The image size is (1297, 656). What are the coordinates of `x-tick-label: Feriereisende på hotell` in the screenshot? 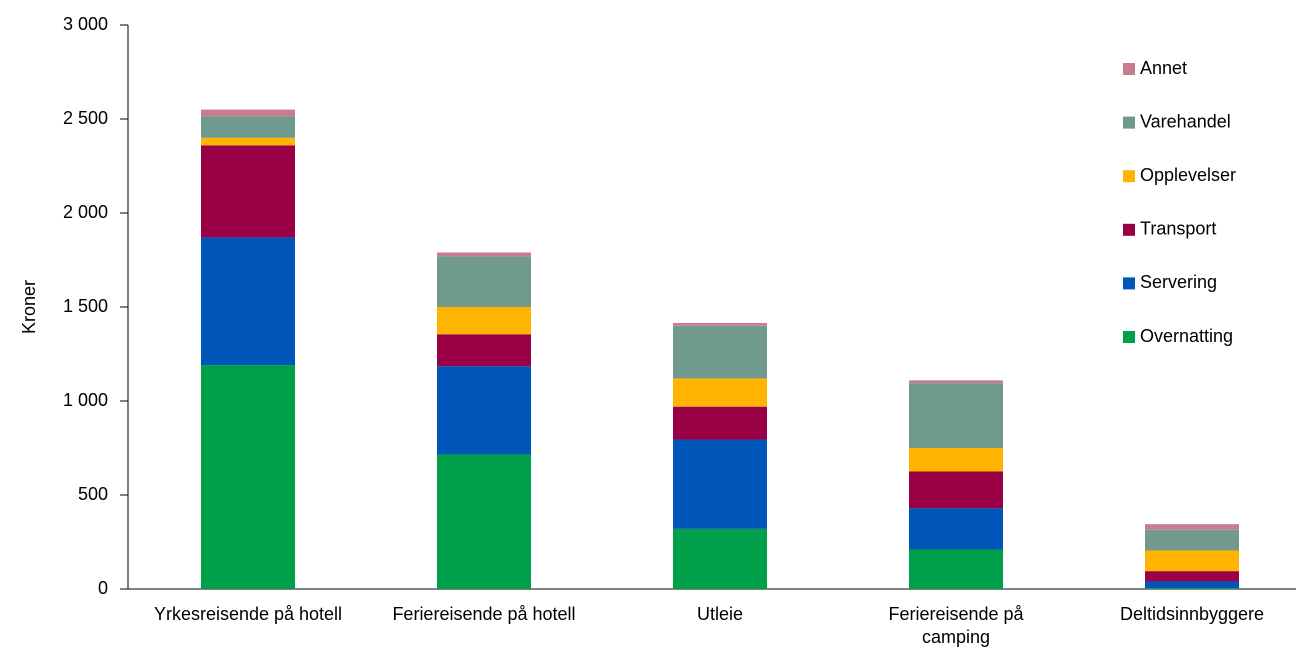 It's located at (484, 614).